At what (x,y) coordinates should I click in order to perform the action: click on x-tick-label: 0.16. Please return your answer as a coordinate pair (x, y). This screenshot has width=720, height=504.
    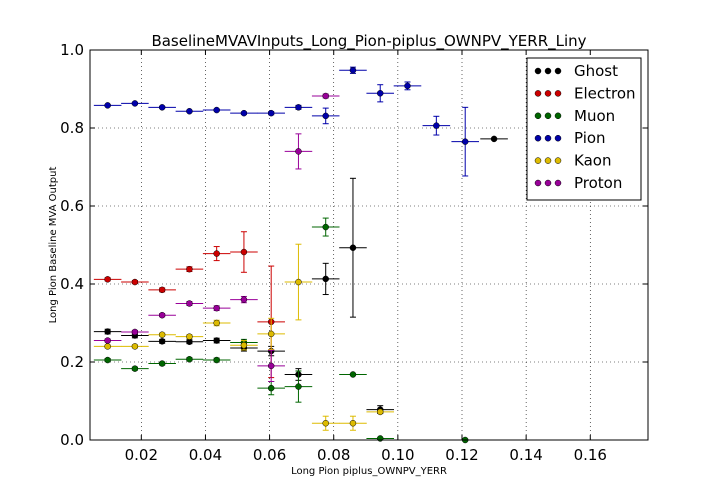
    Looking at the image, I should click on (590, 455).